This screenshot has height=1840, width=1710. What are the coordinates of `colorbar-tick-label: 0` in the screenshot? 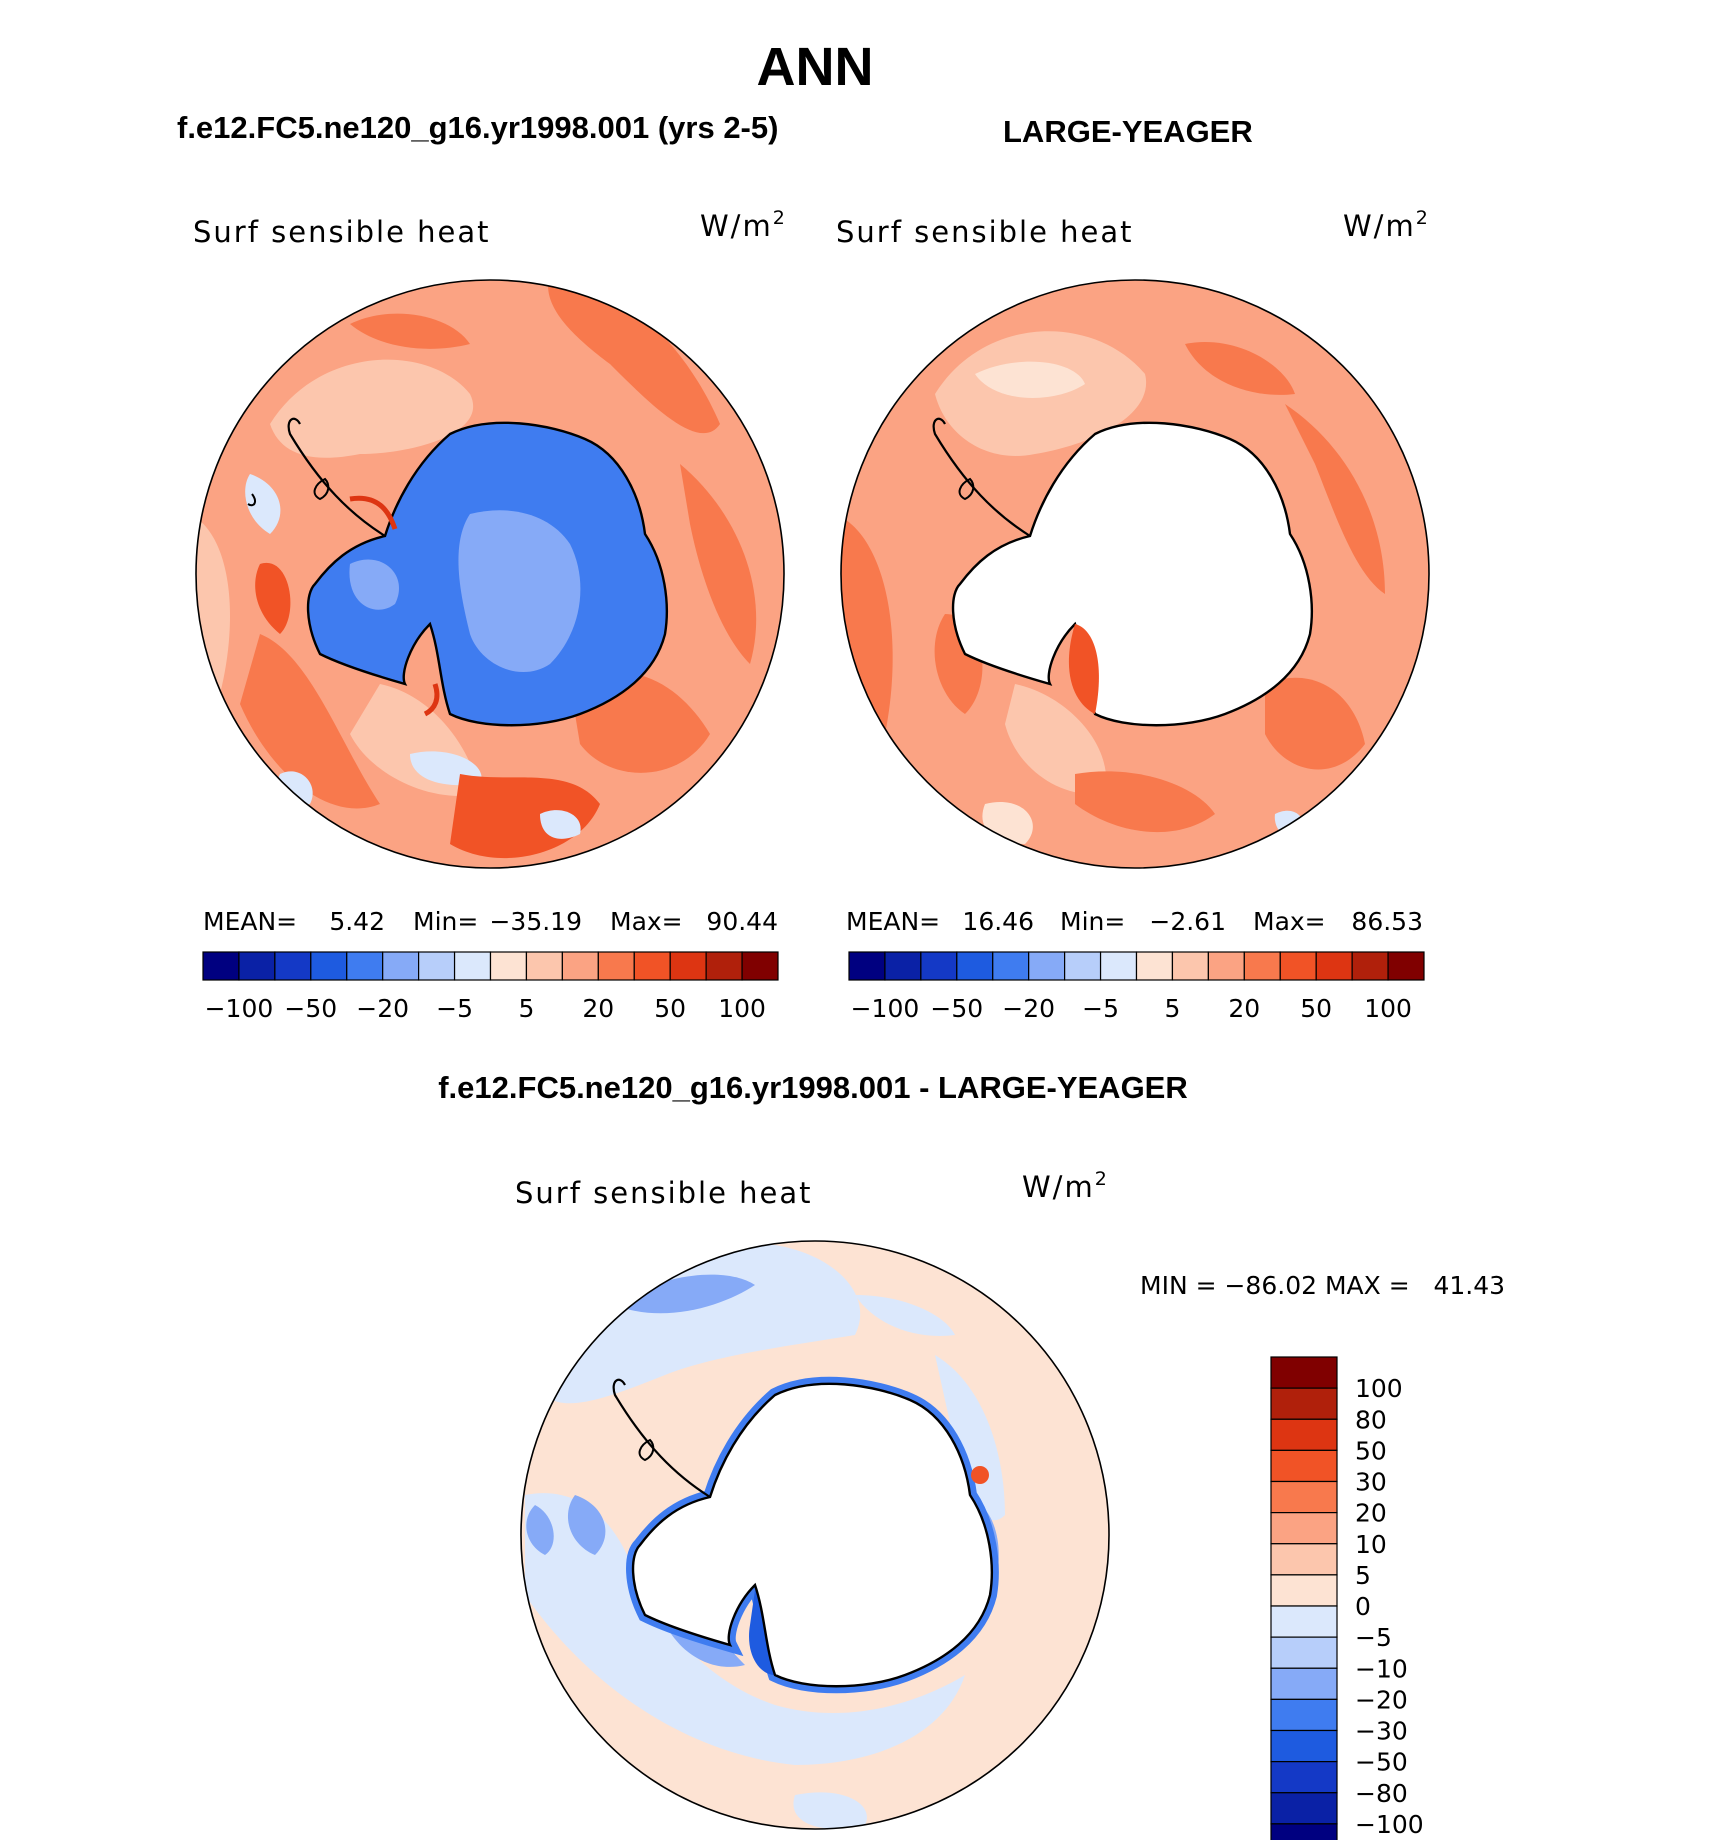 It's located at (1363, 1606).